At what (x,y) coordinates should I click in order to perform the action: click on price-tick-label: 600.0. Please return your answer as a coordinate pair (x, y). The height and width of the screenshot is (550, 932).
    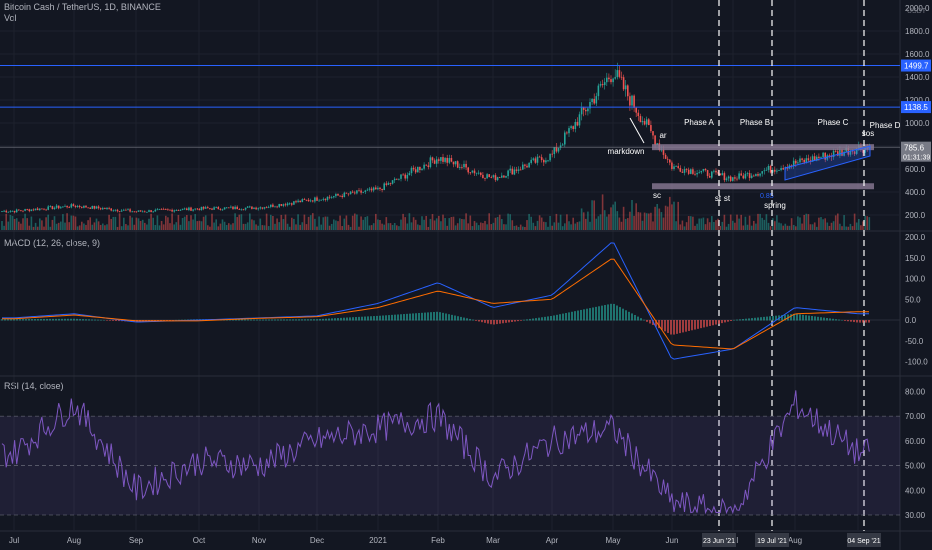
    Looking at the image, I should click on (915, 169).